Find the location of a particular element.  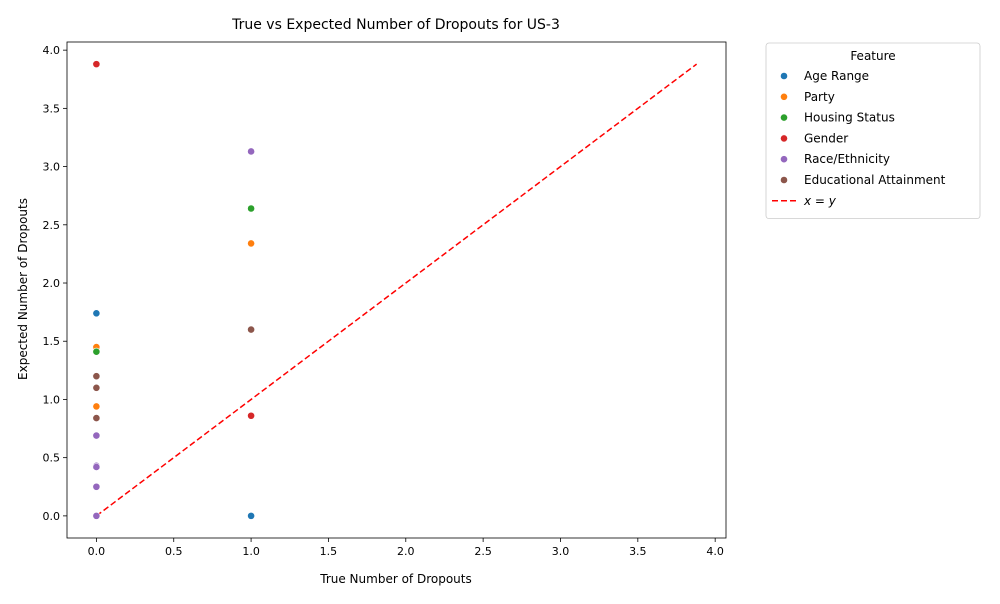

x-tick-label: 0.5 is located at coordinates (174, 551).